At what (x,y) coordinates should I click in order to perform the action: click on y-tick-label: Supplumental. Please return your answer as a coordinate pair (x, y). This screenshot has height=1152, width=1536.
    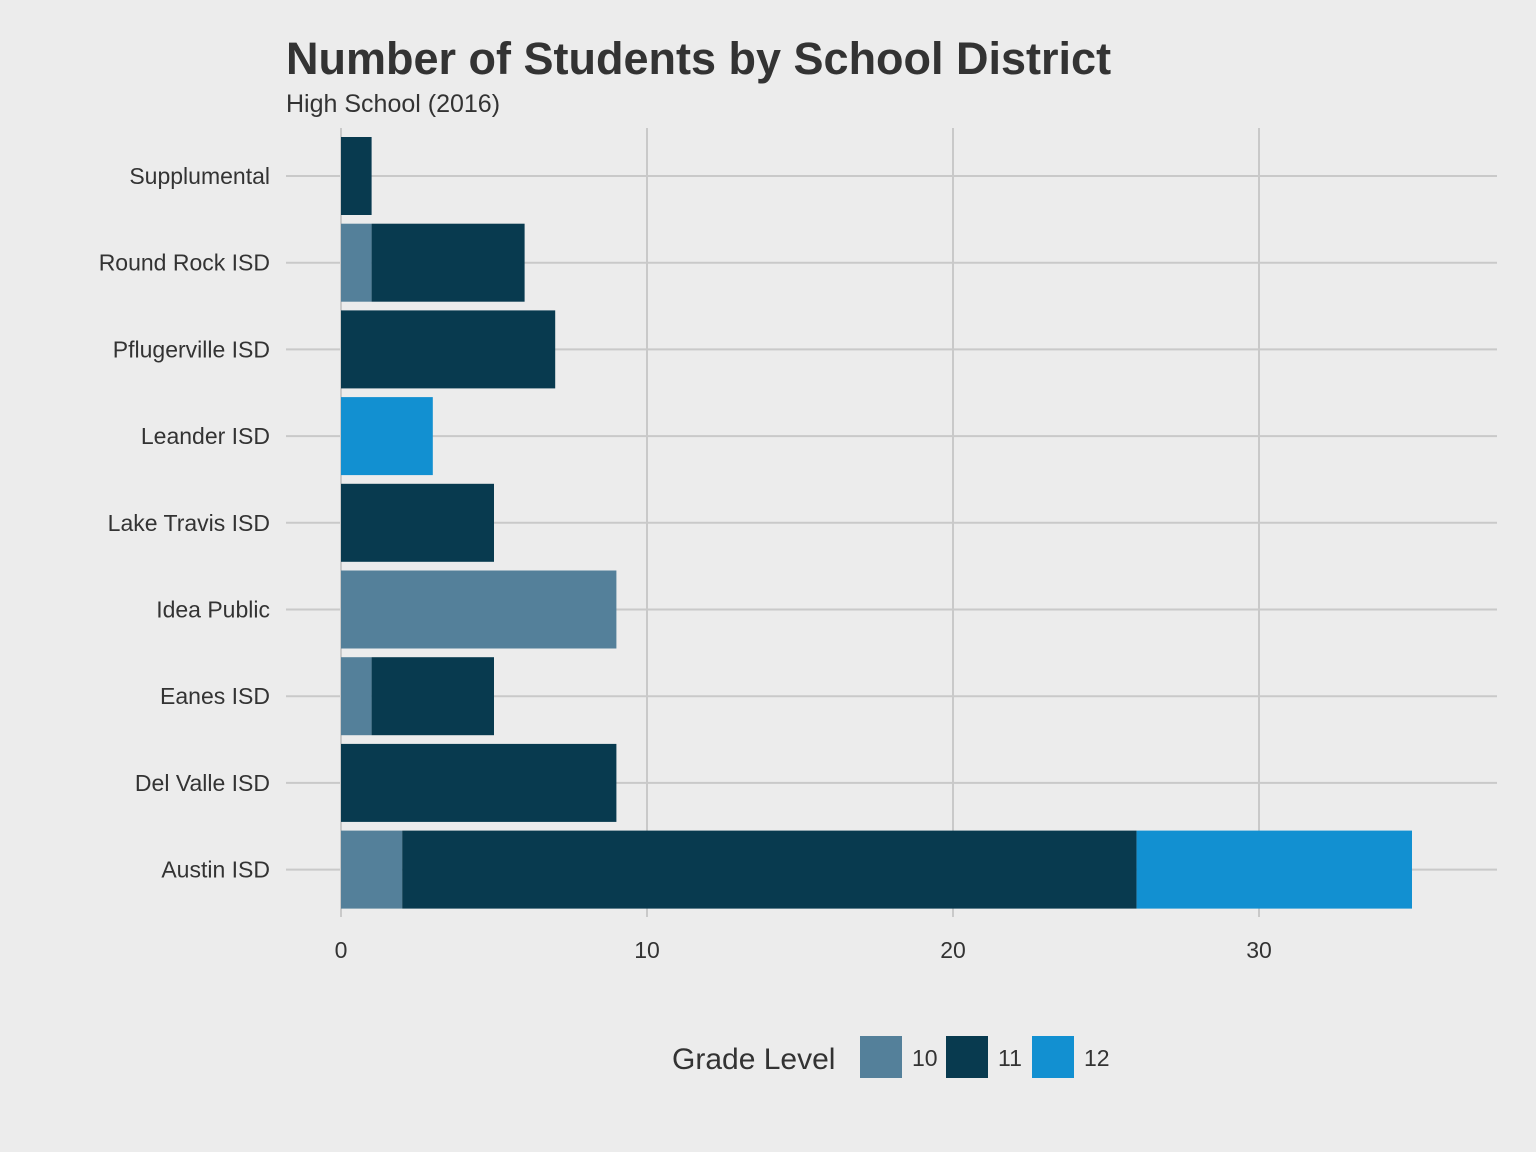
    Looking at the image, I should click on (199, 176).